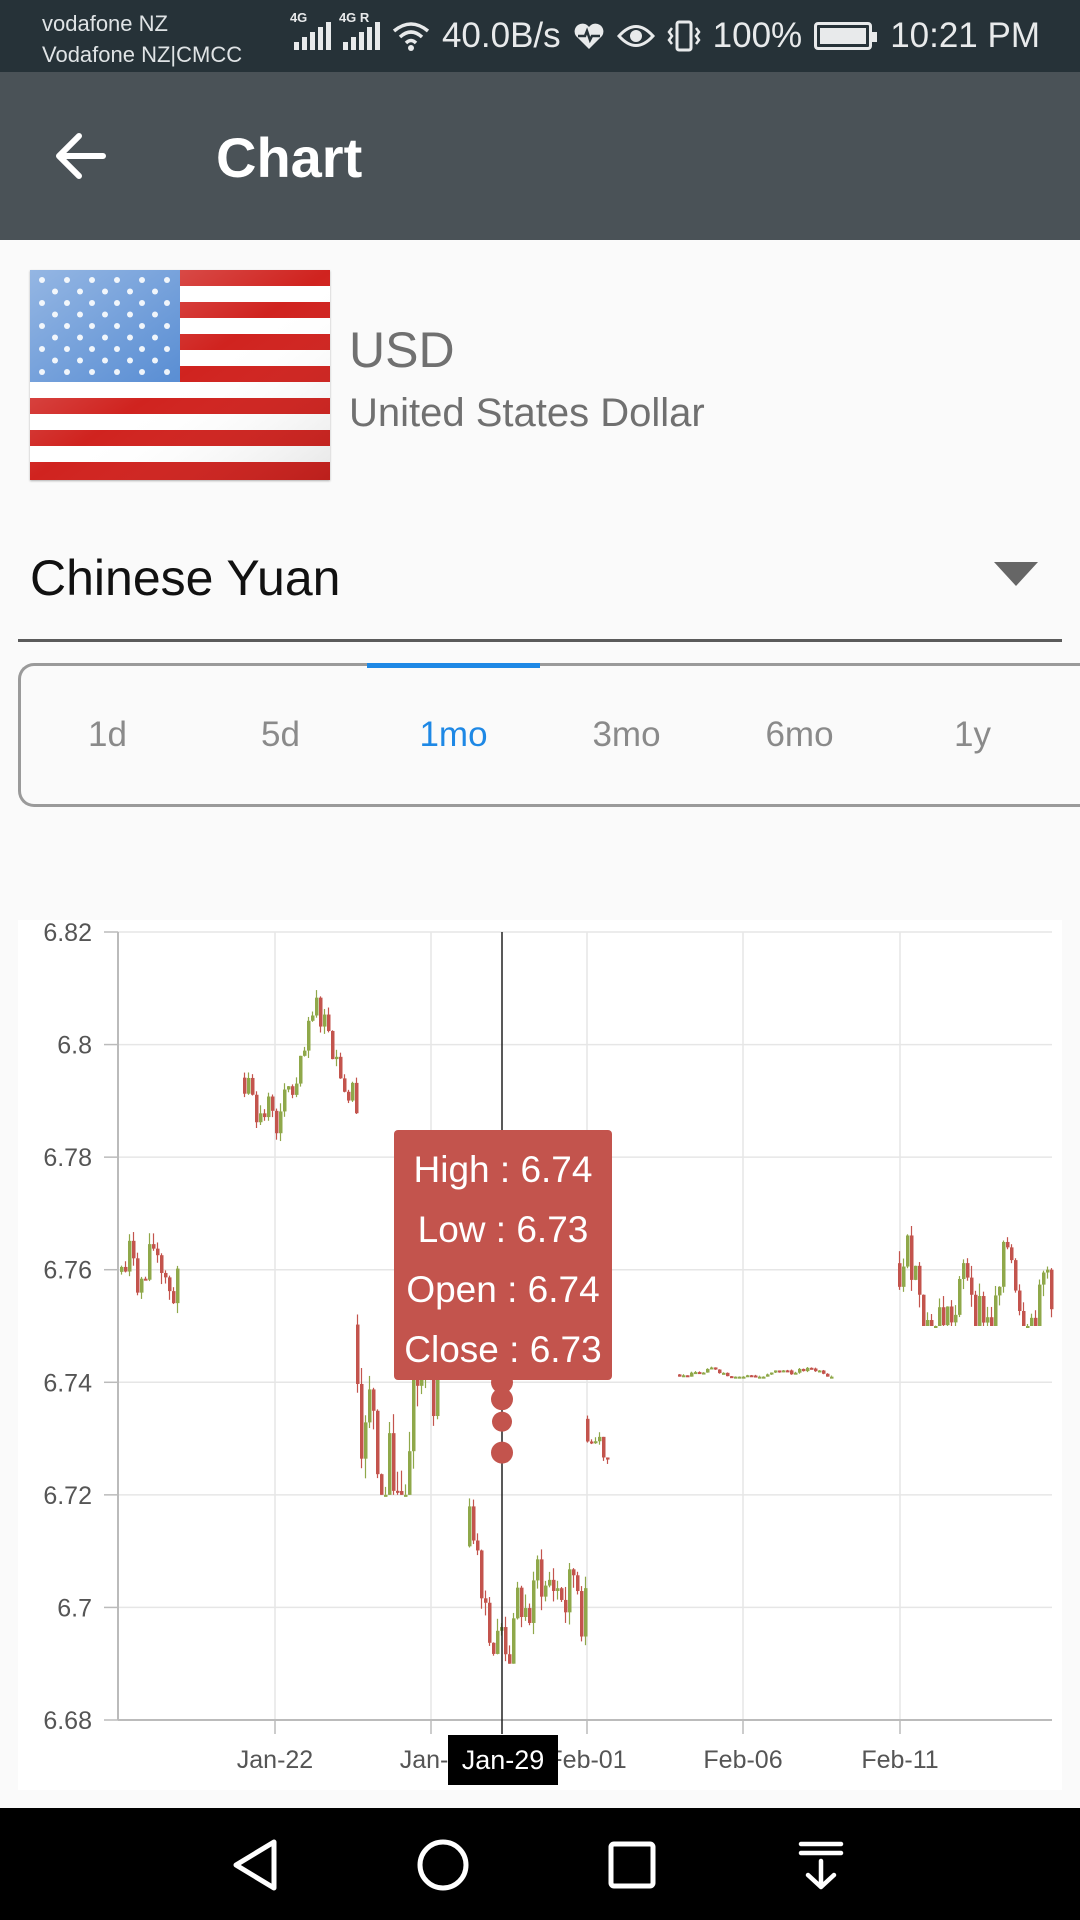 Image resolution: width=1080 pixels, height=1920 pixels. I want to click on back-button, so click(80, 156).